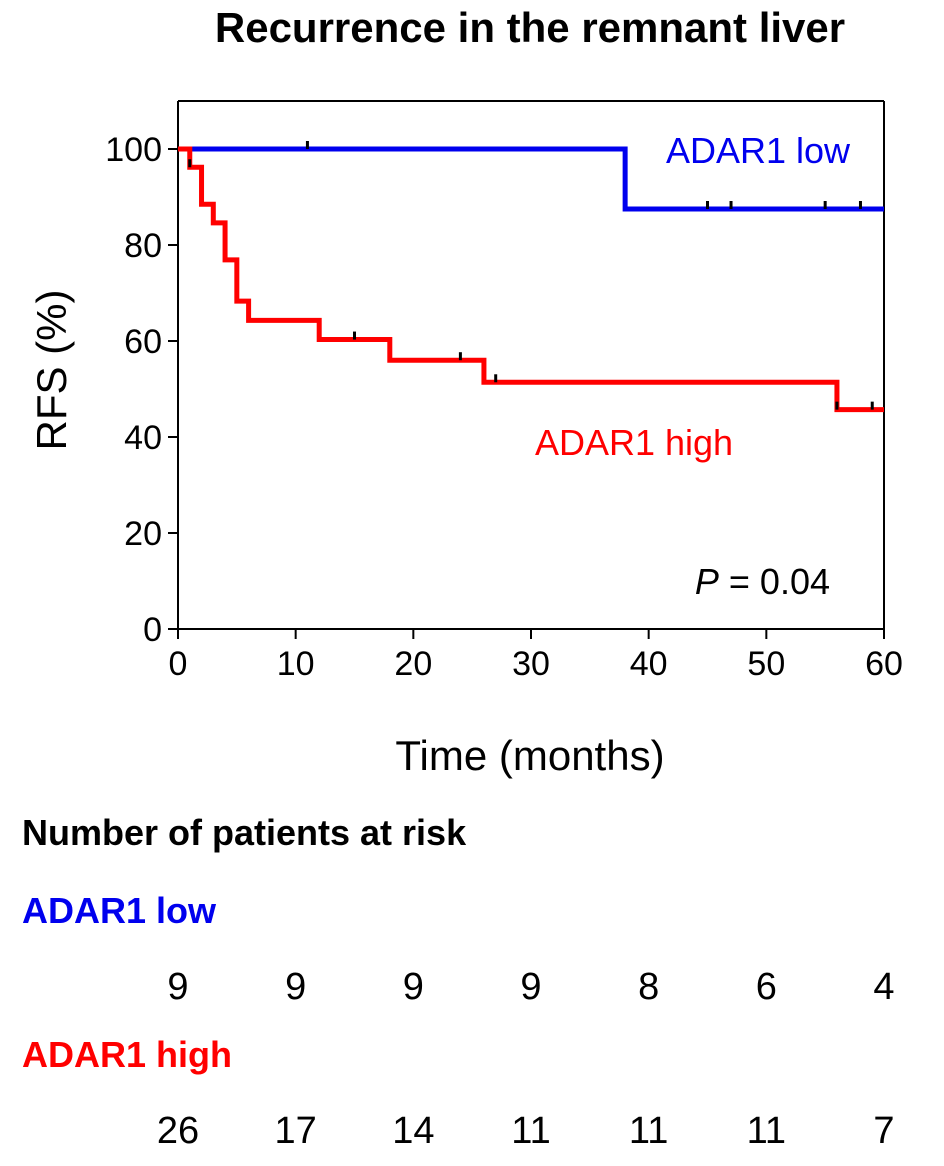 The height and width of the screenshot is (1166, 944). What do you see at coordinates (152, 630) in the screenshot?
I see `y-tick-label: 0` at bounding box center [152, 630].